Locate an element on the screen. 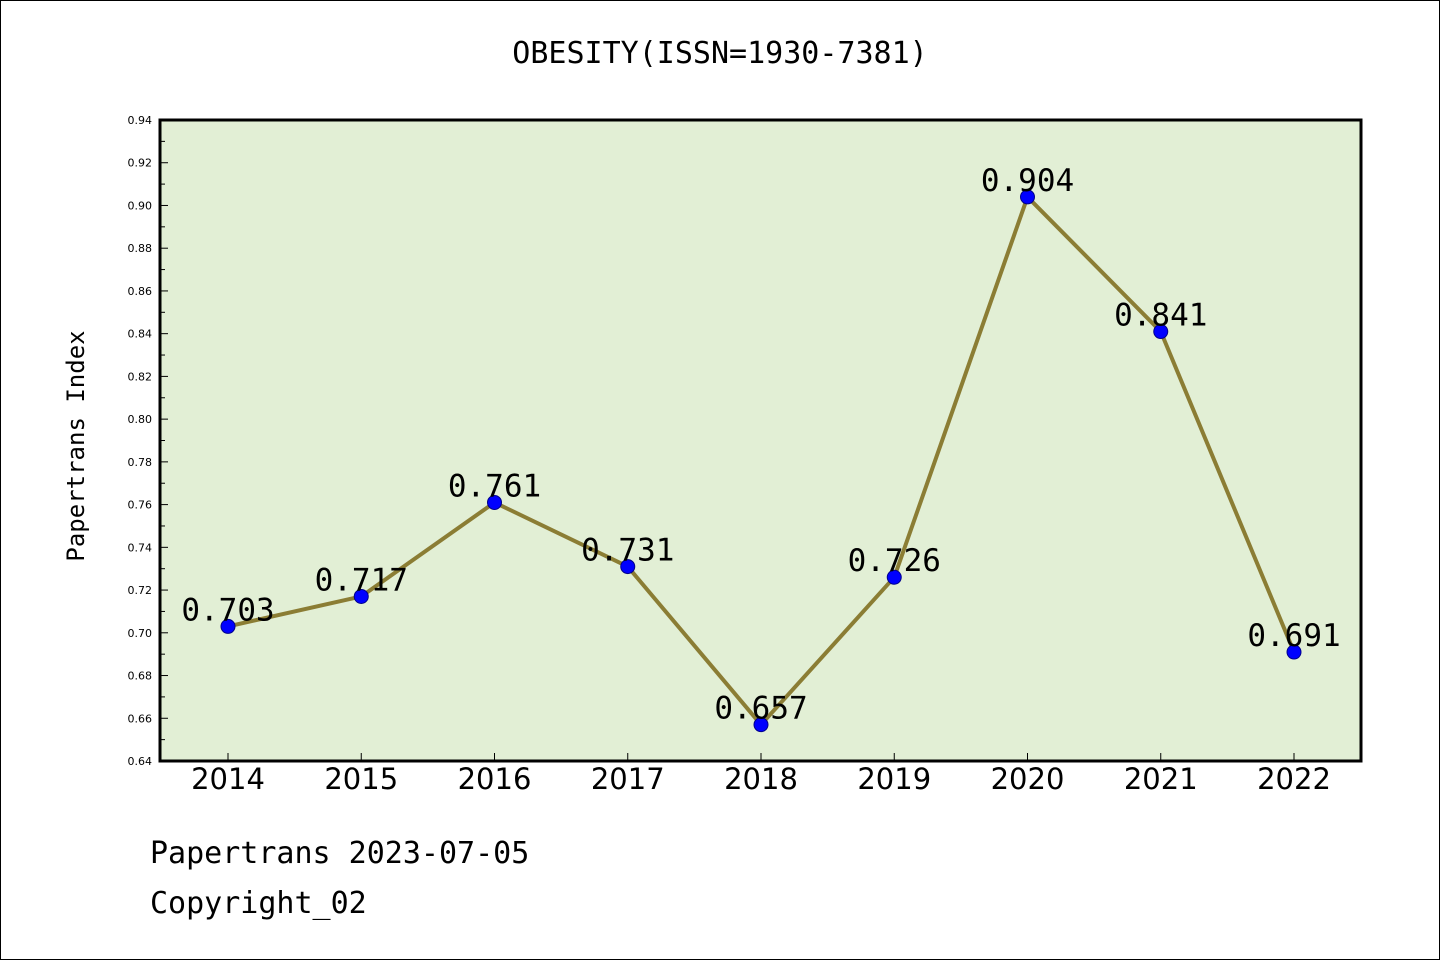 The image size is (1440, 960). x-tick-label: 2016 is located at coordinates (495, 779).